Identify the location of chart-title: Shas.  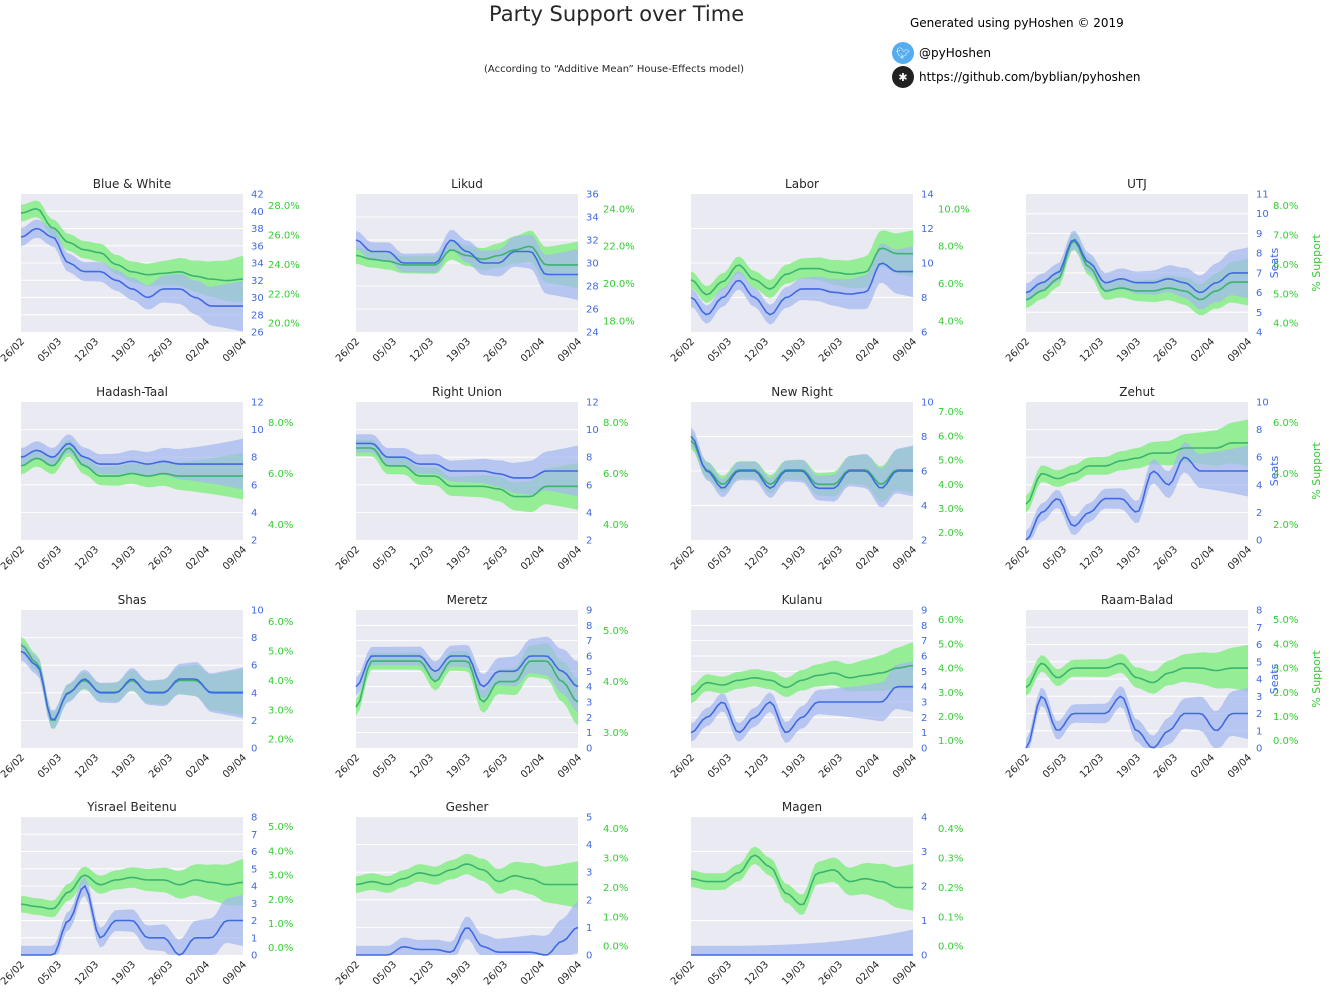
(132, 600).